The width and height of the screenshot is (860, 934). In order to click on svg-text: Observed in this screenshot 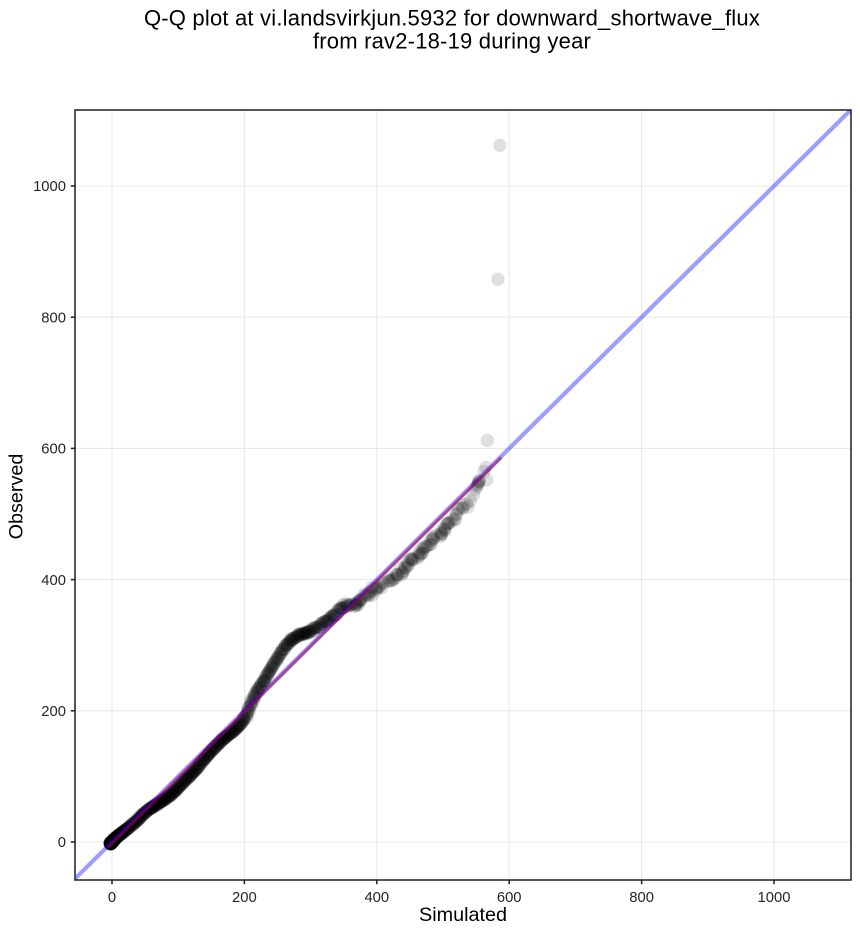, I will do `click(16, 497)`.